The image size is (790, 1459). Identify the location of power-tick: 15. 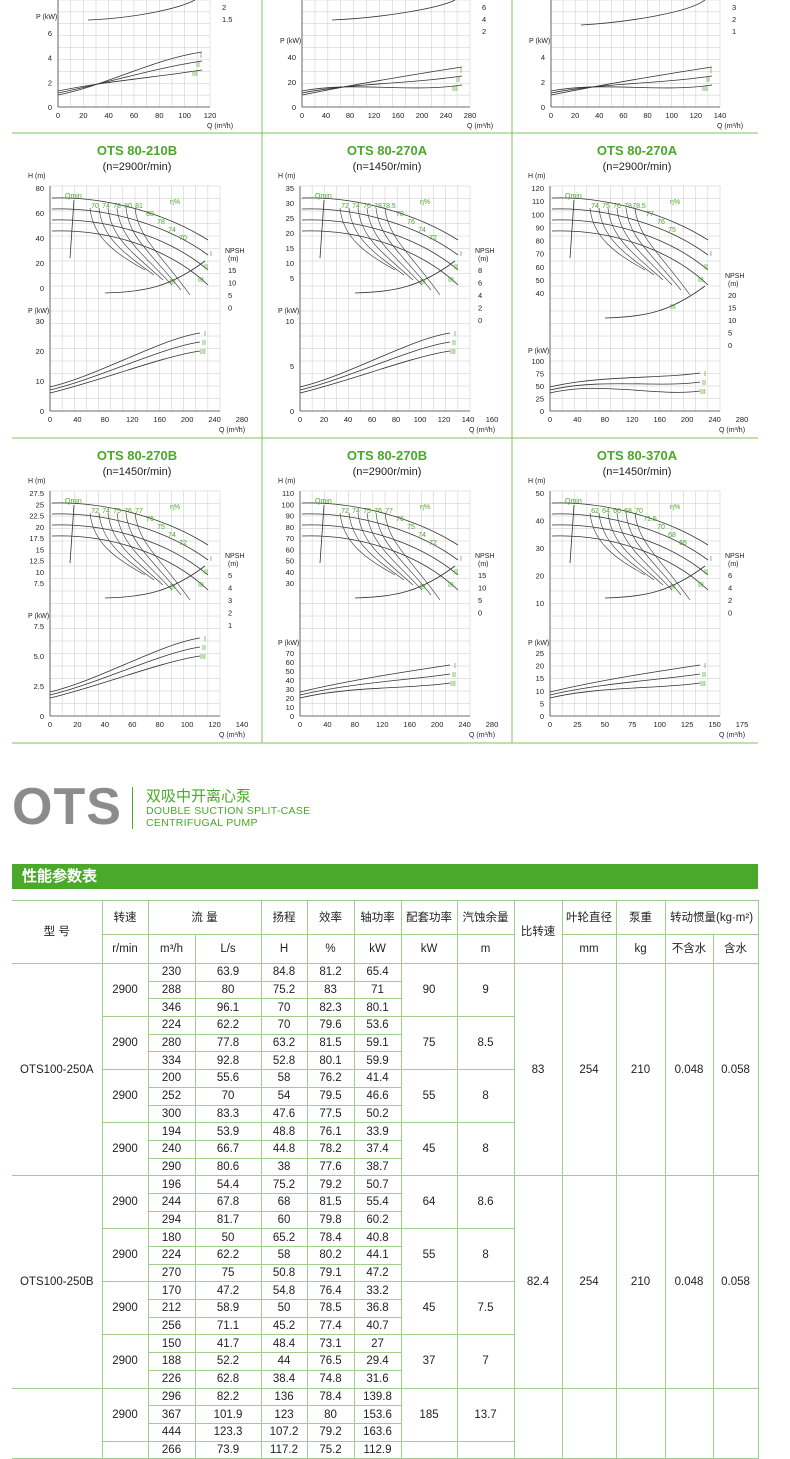
(540, 678).